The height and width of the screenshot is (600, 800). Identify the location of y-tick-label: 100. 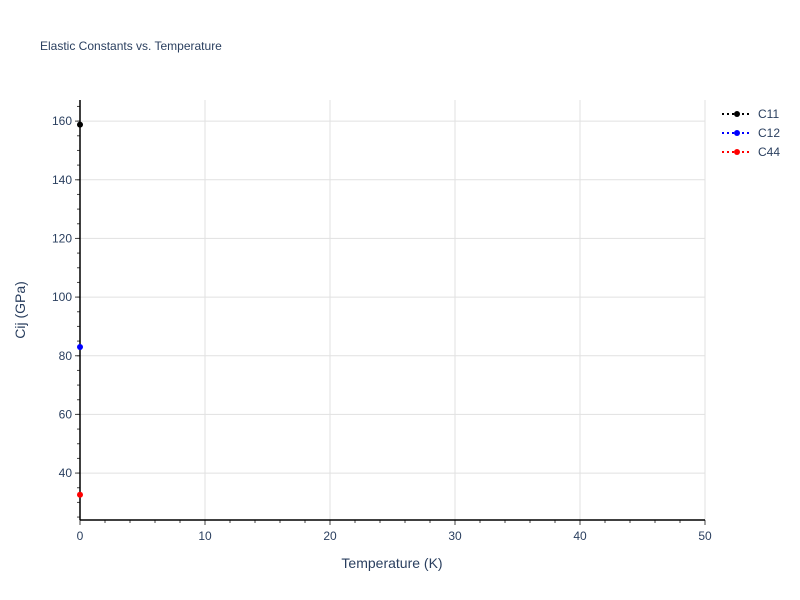
(62, 297).